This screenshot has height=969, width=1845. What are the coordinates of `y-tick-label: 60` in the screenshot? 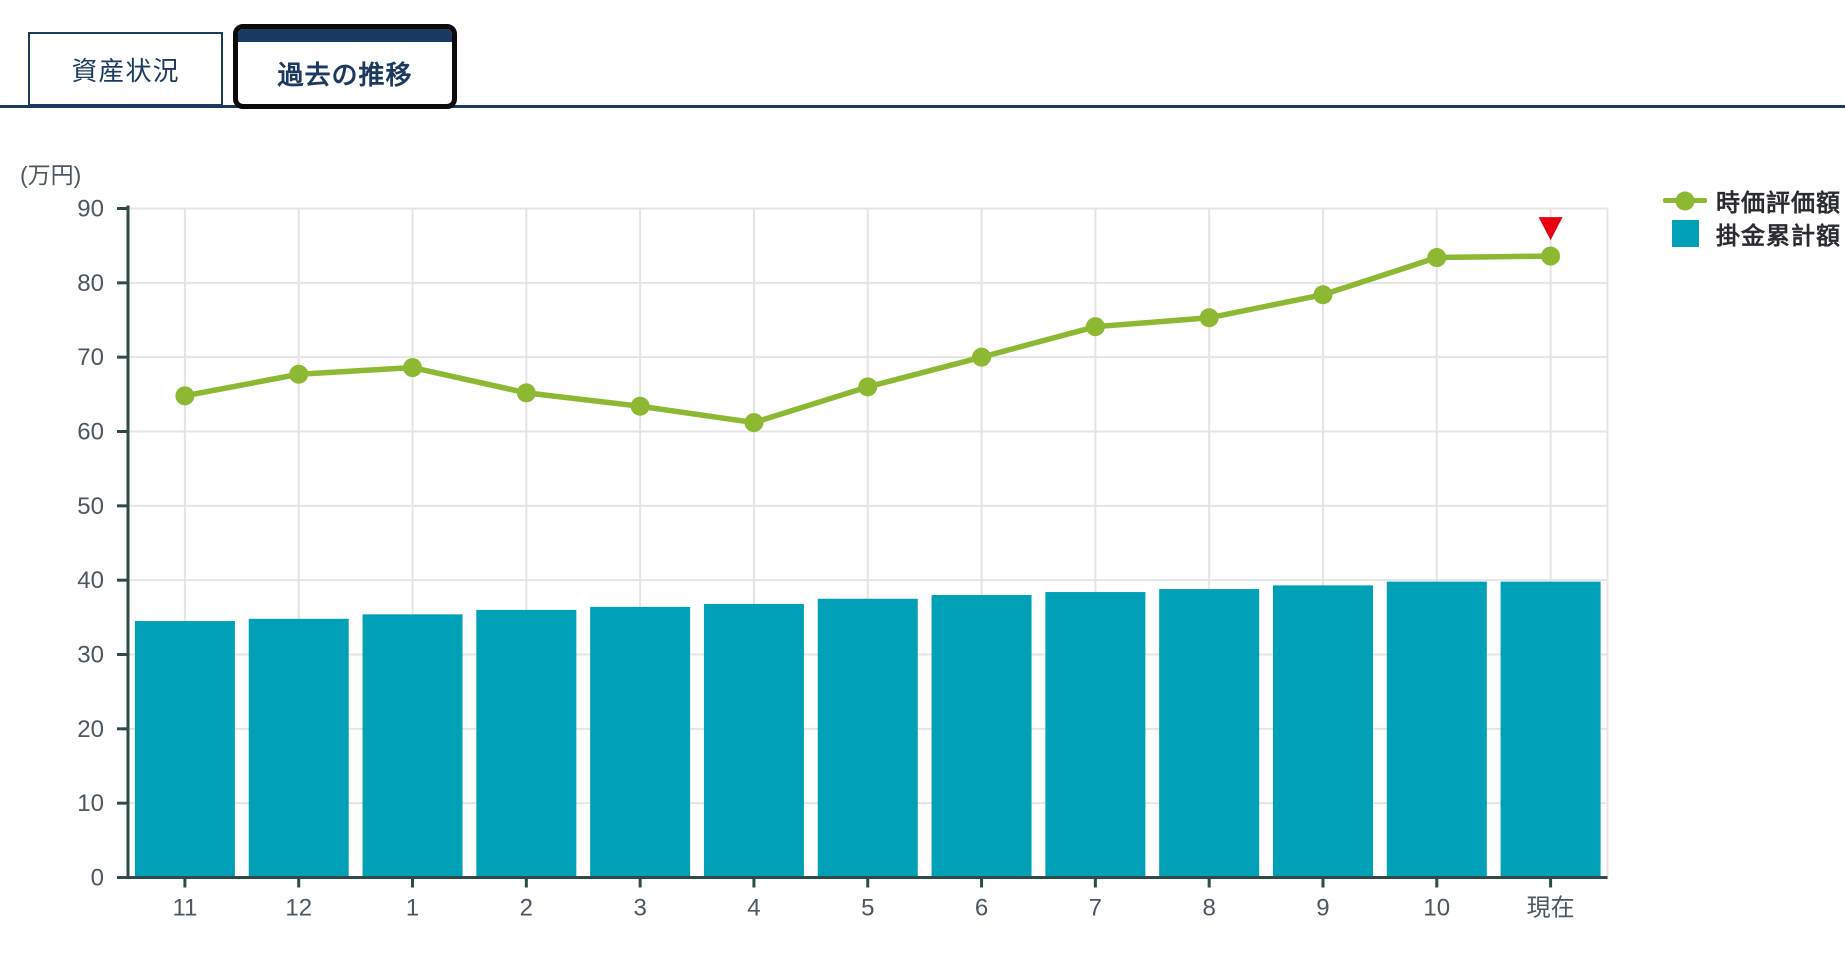 It's located at (90, 432).